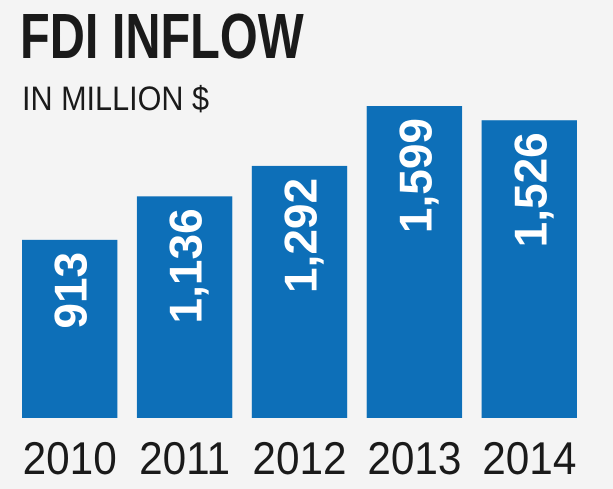 Image resolution: width=613 pixels, height=489 pixels. What do you see at coordinates (184, 458) in the screenshot?
I see `x-tick-label: 2011` at bounding box center [184, 458].